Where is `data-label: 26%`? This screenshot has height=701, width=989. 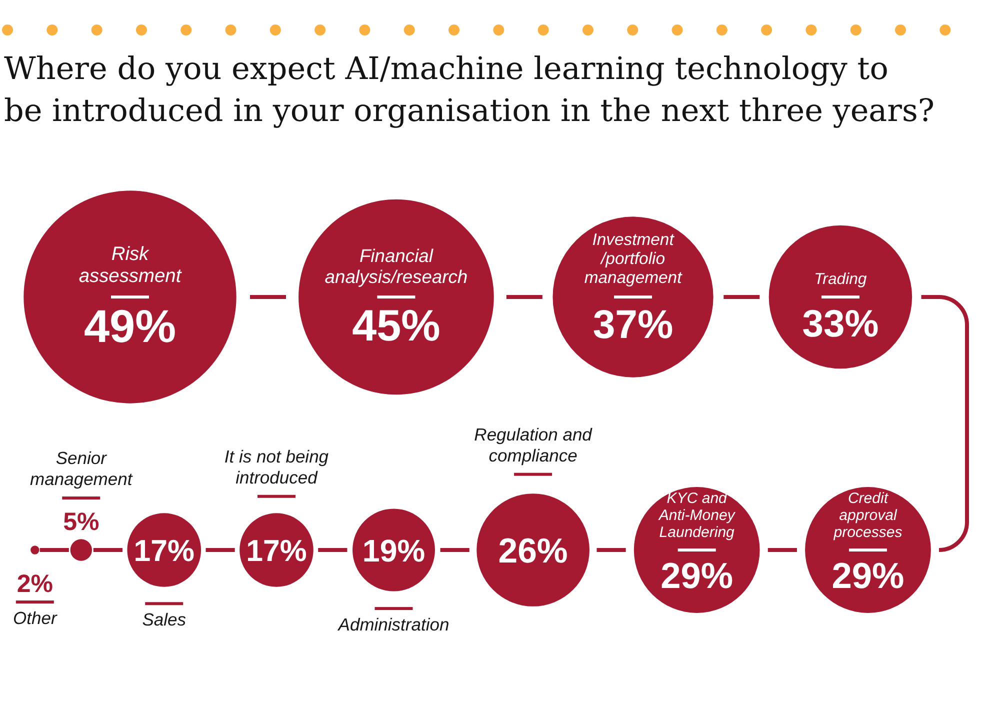
data-label: 26% is located at coordinates (533, 551).